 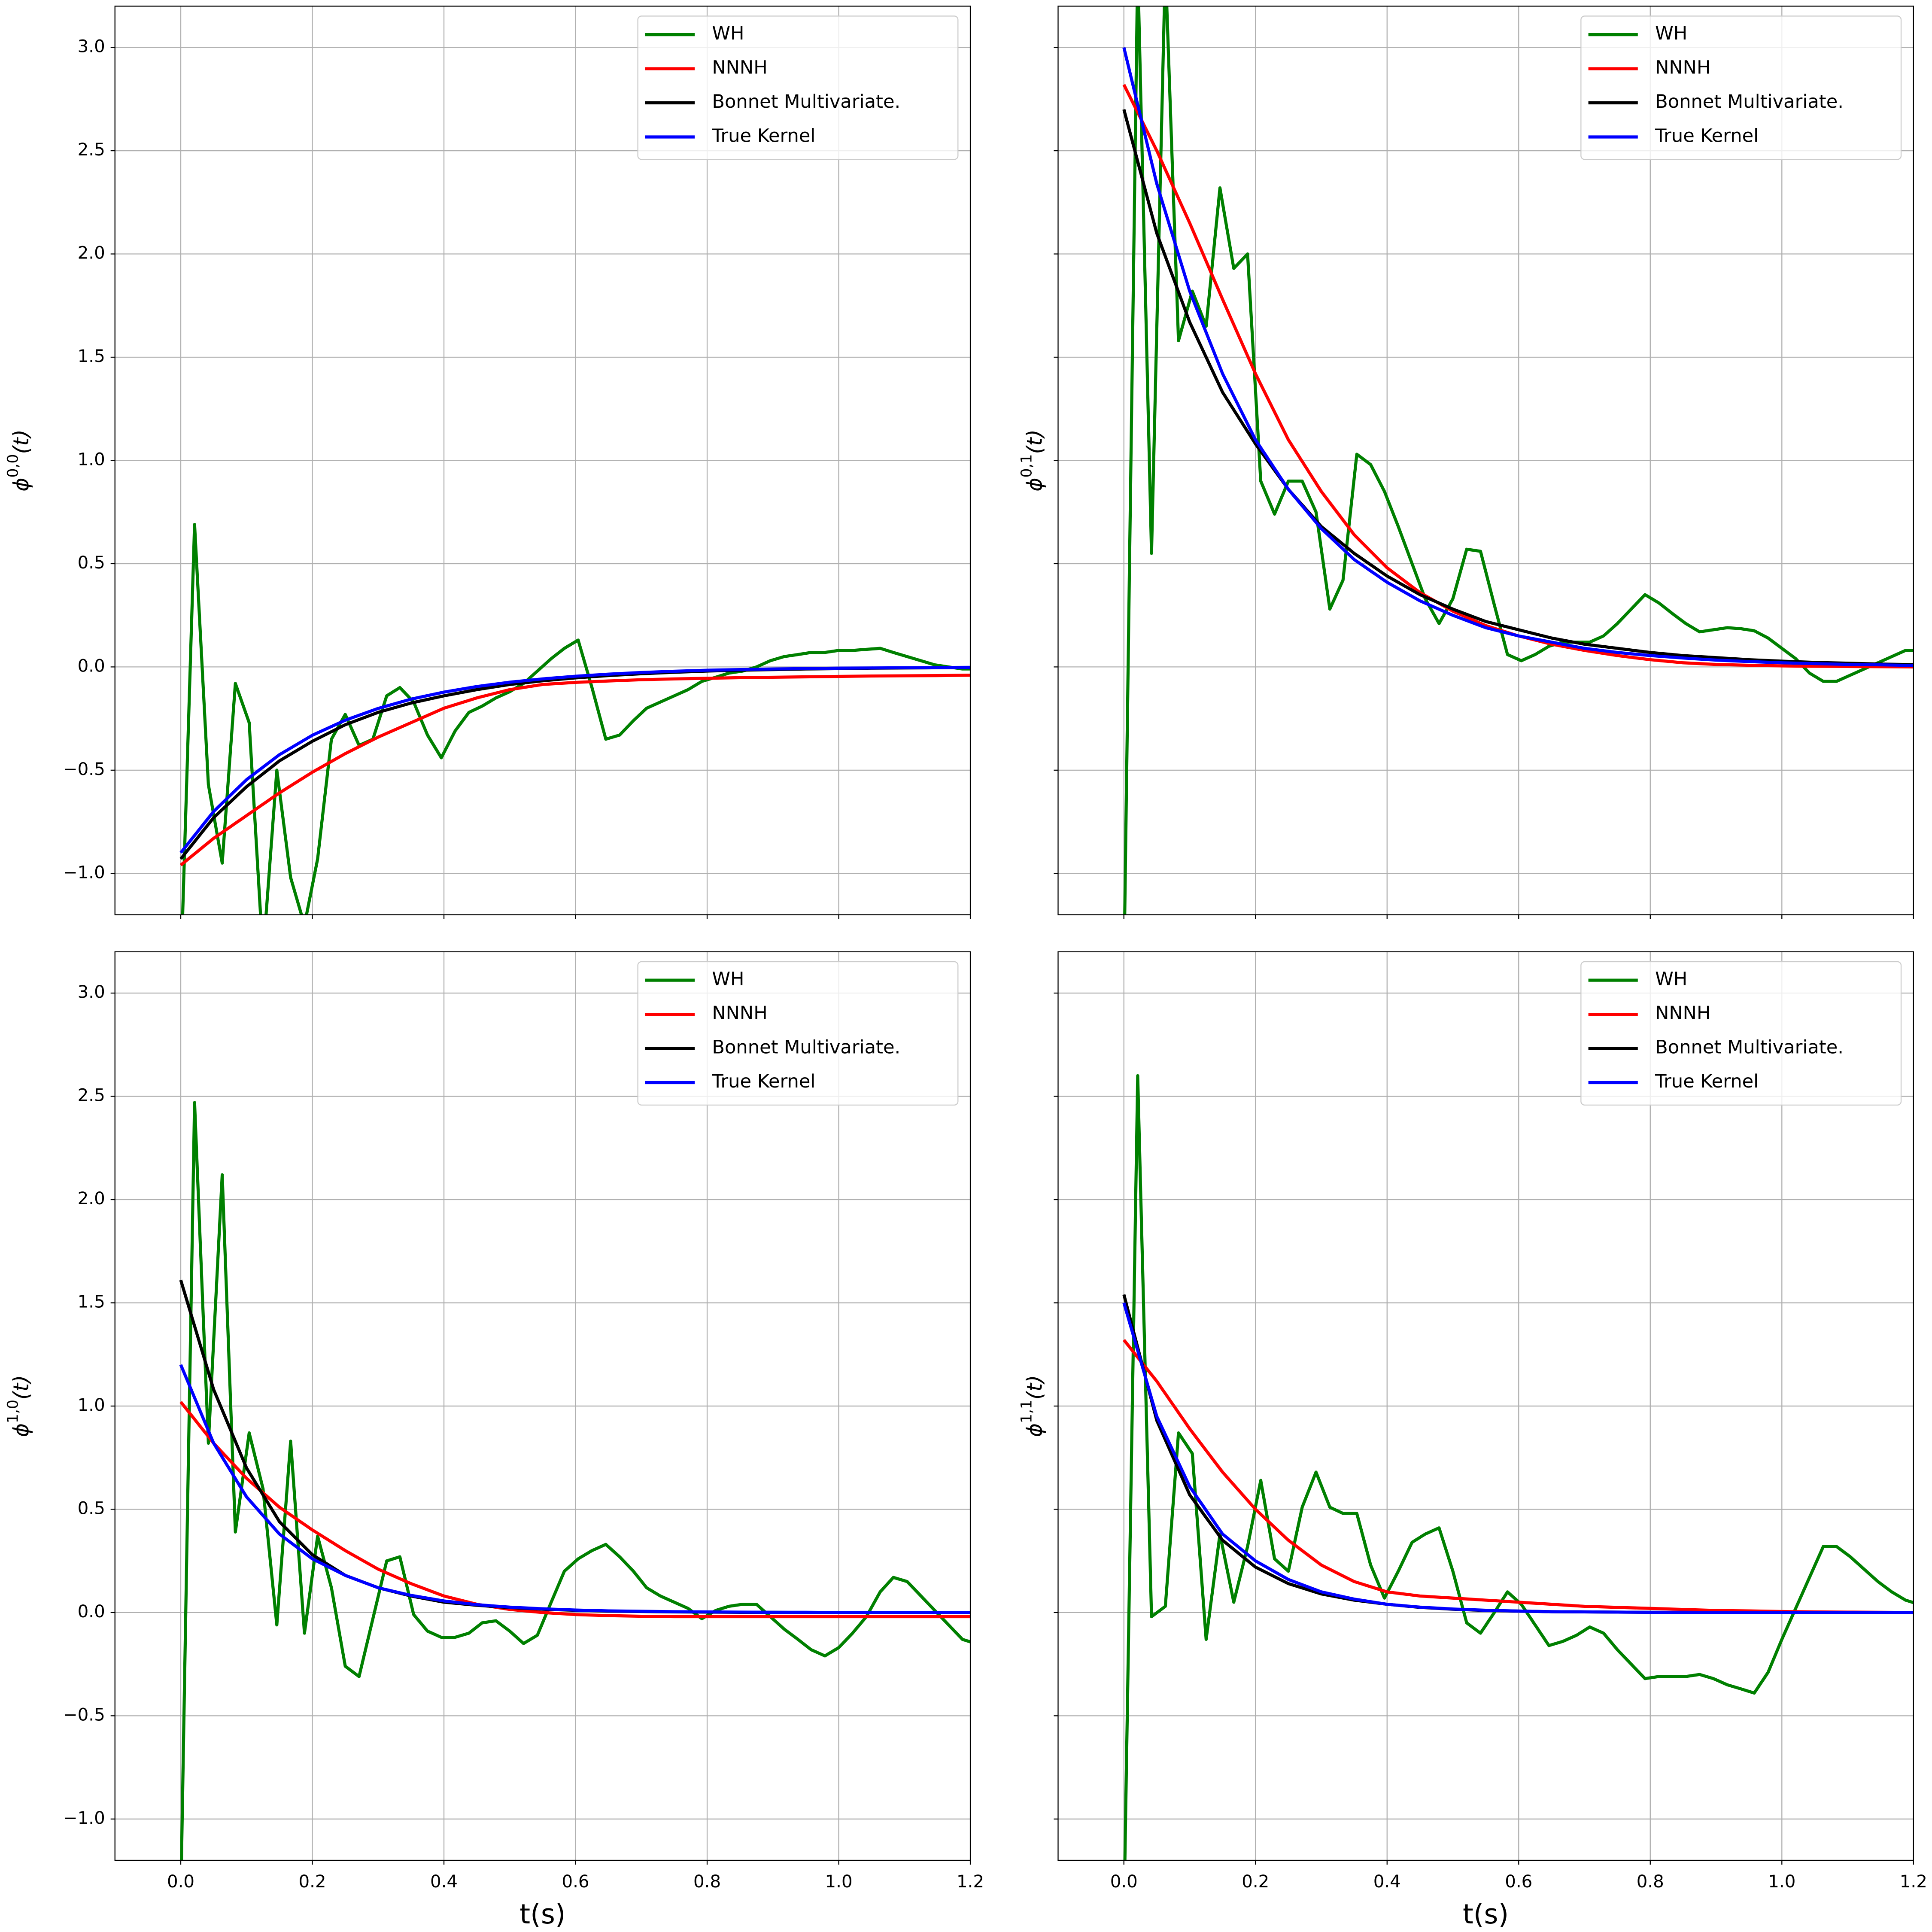 I want to click on y-axis-label: ϕ1,0(t), so click(x=18, y=1406).